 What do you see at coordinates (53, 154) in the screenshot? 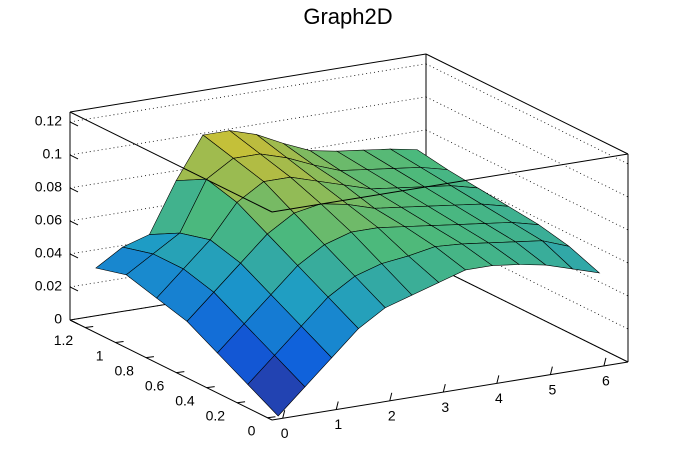
I see `z-tick-label: 0.1` at bounding box center [53, 154].